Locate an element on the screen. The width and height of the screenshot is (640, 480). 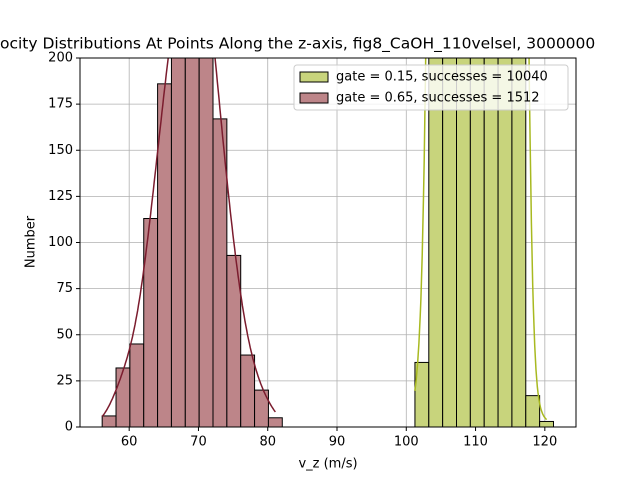
x-tick-label: 100 is located at coordinates (406, 442).